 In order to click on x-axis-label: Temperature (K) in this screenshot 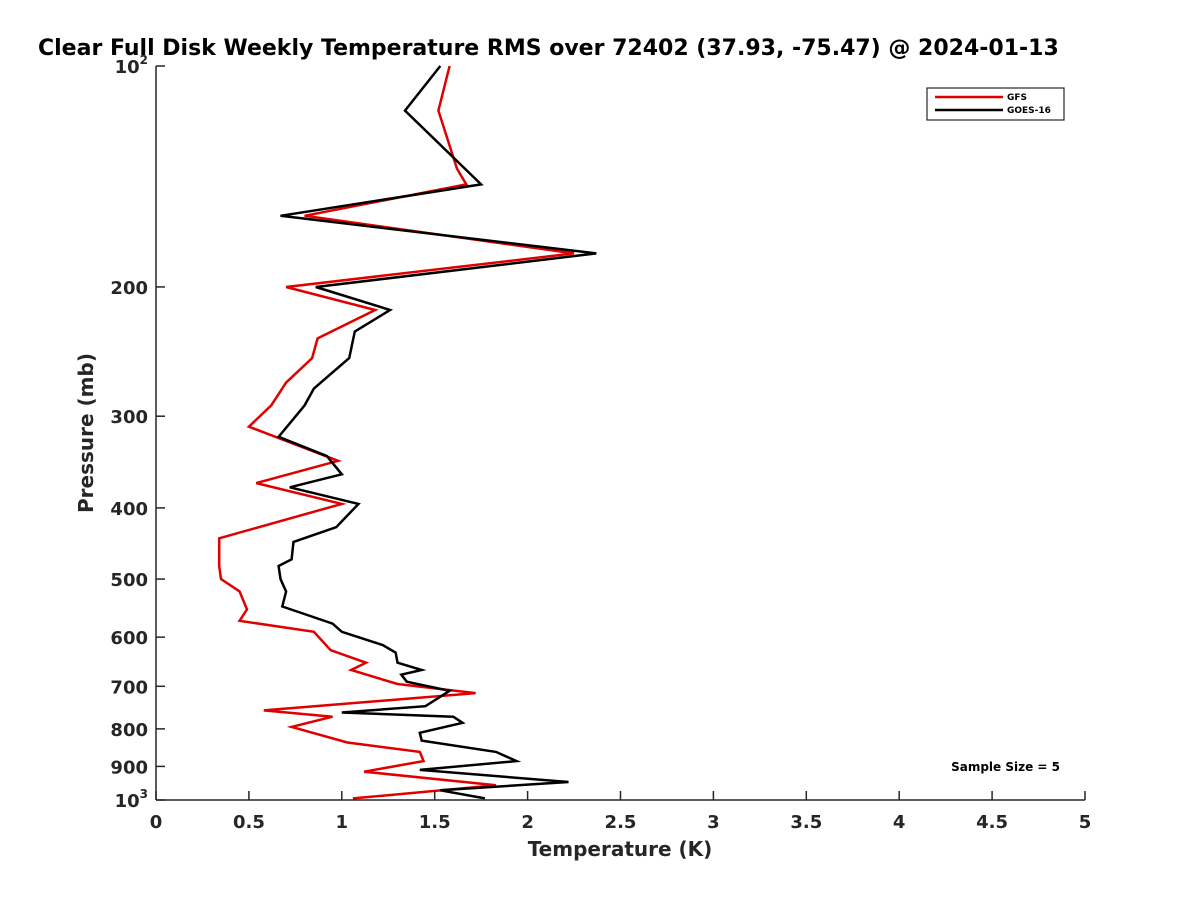, I will do `click(620, 849)`.